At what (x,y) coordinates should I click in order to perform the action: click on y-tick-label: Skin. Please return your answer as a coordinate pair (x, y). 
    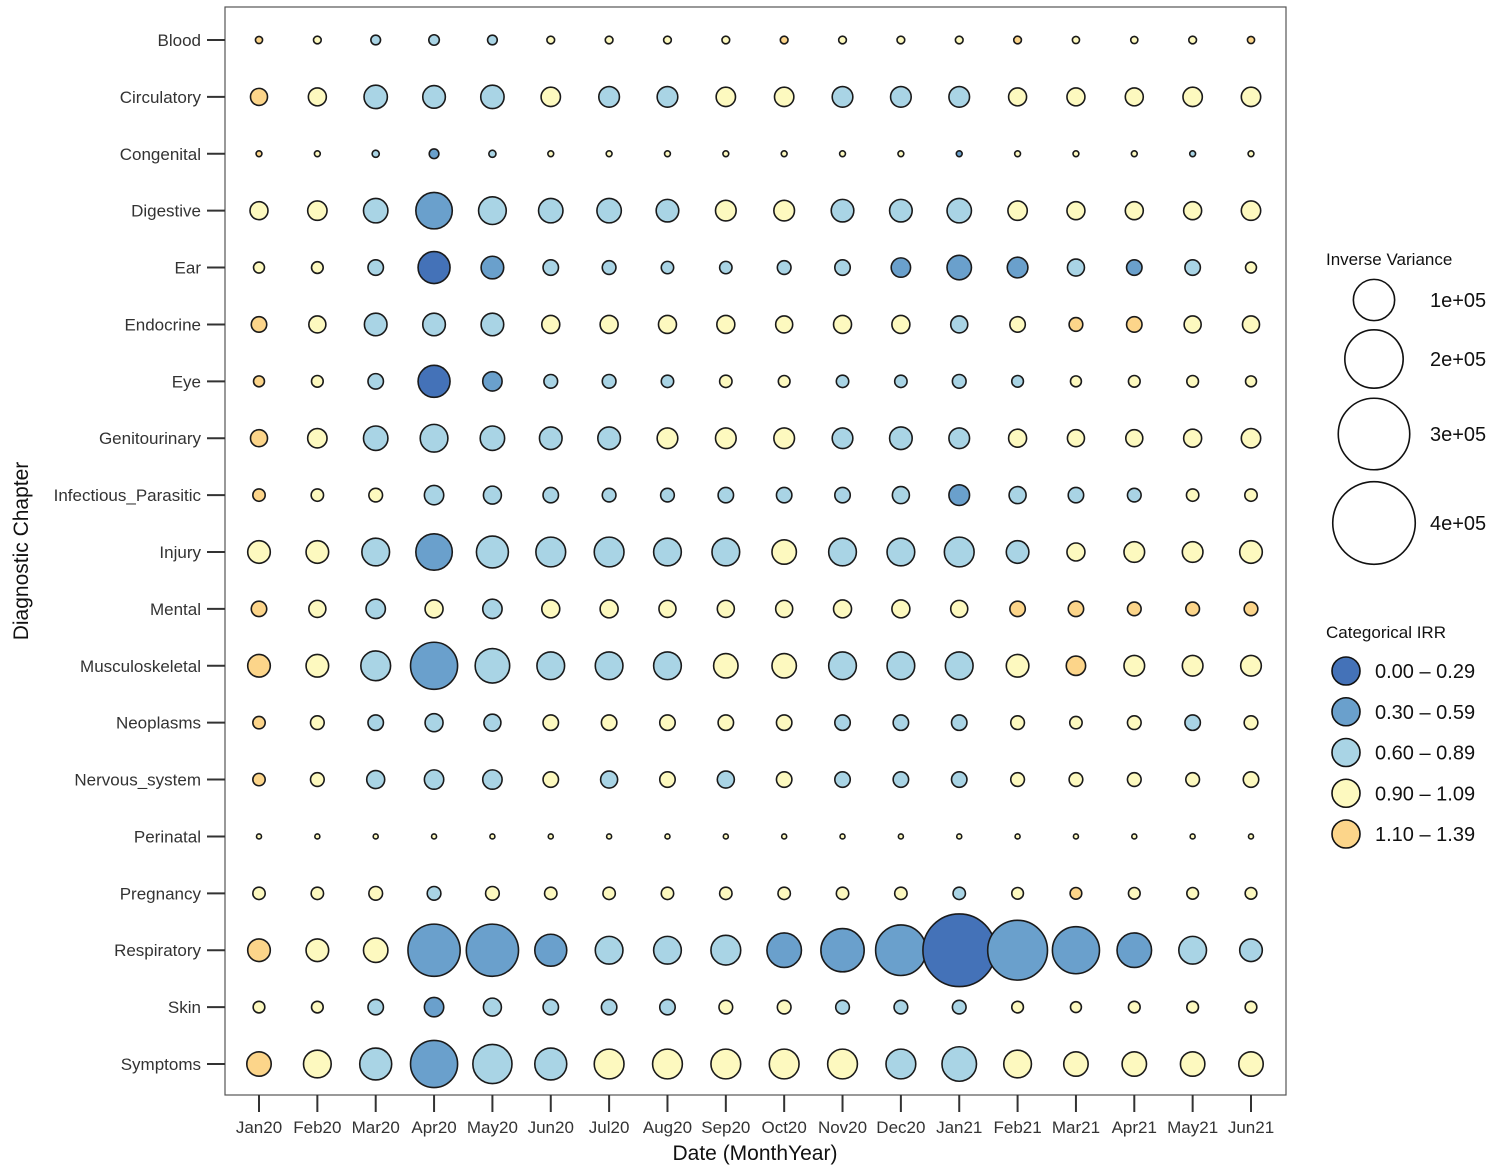
    Looking at the image, I should click on (184, 1007).